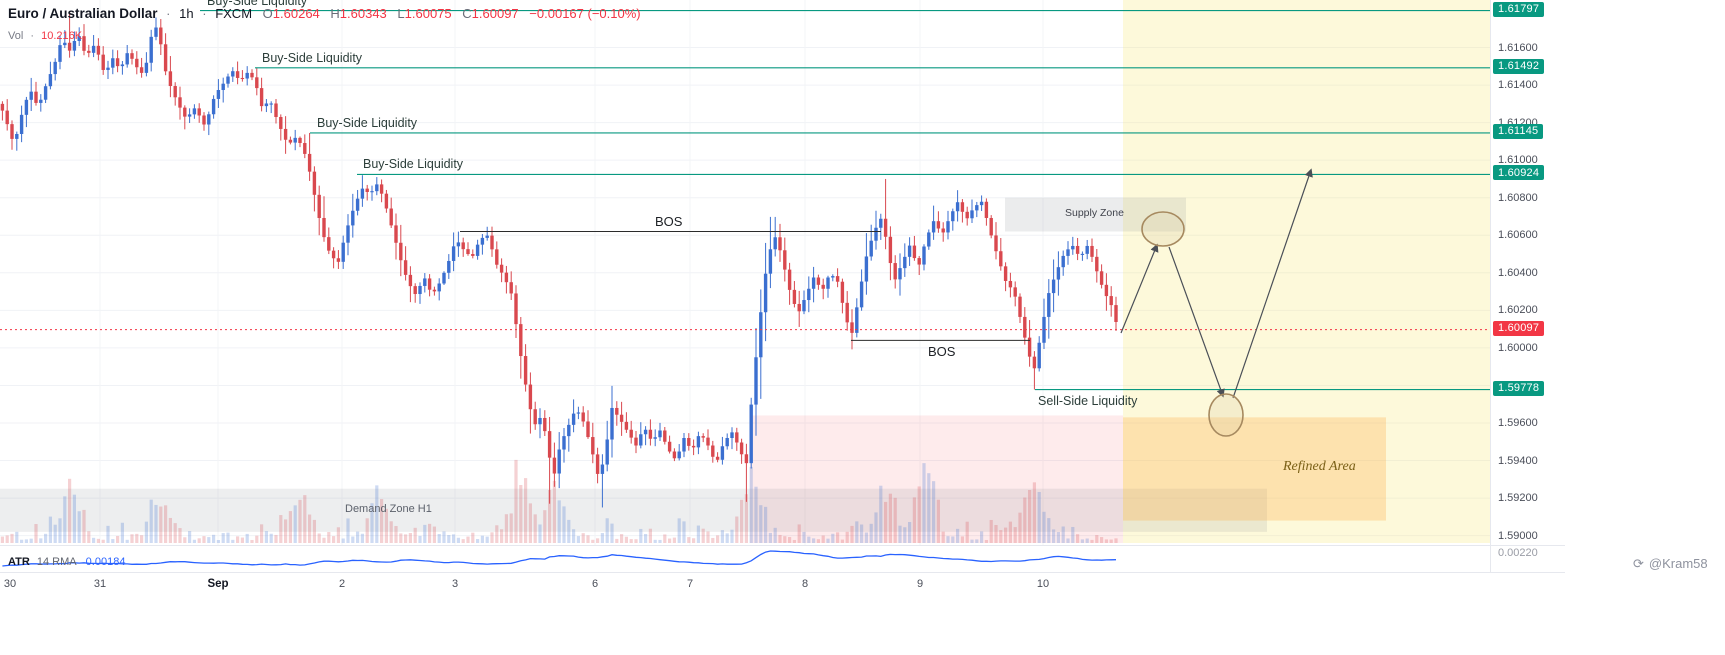 The image size is (1725, 655). Describe the element at coordinates (10, 584) in the screenshot. I see `time-axis-label: 30` at that location.